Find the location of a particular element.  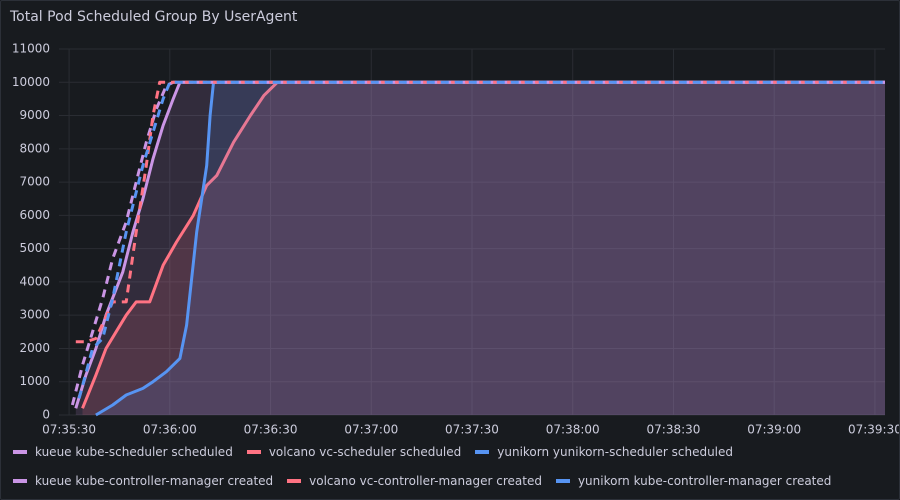

y-tick-label: 8000 is located at coordinates (34, 148).